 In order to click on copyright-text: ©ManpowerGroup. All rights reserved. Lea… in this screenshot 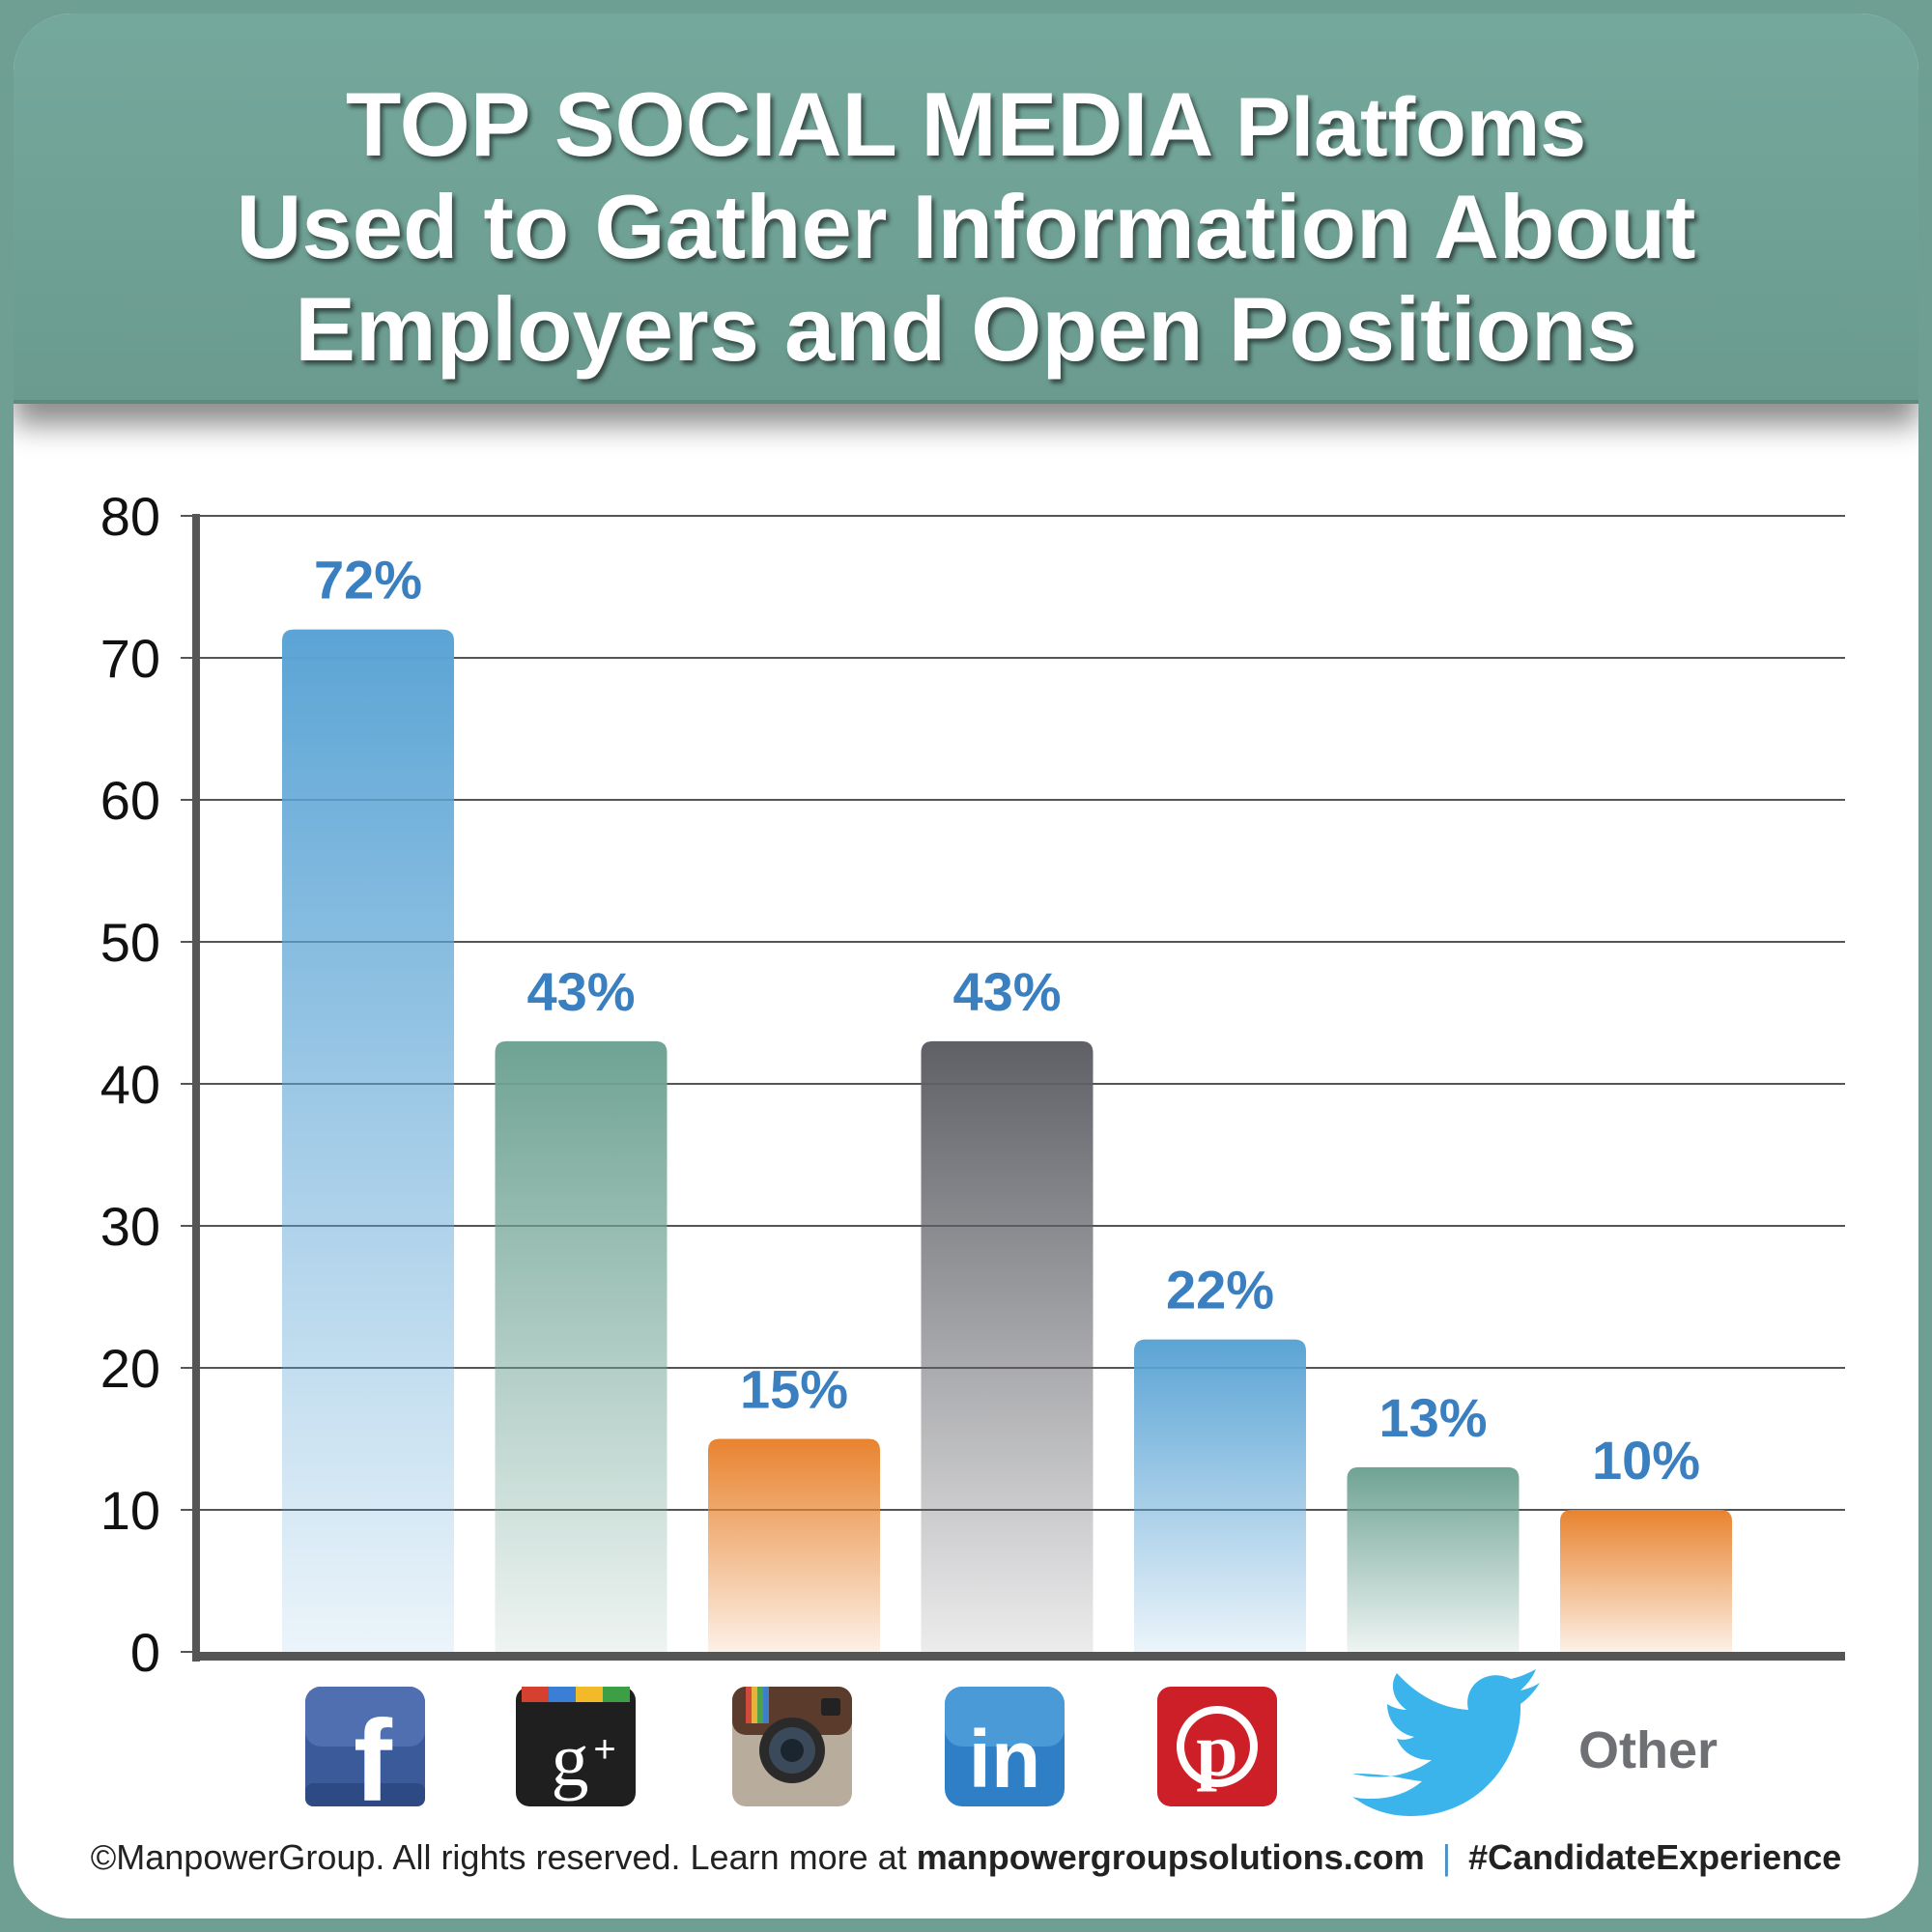, I will do `click(498, 1857)`.